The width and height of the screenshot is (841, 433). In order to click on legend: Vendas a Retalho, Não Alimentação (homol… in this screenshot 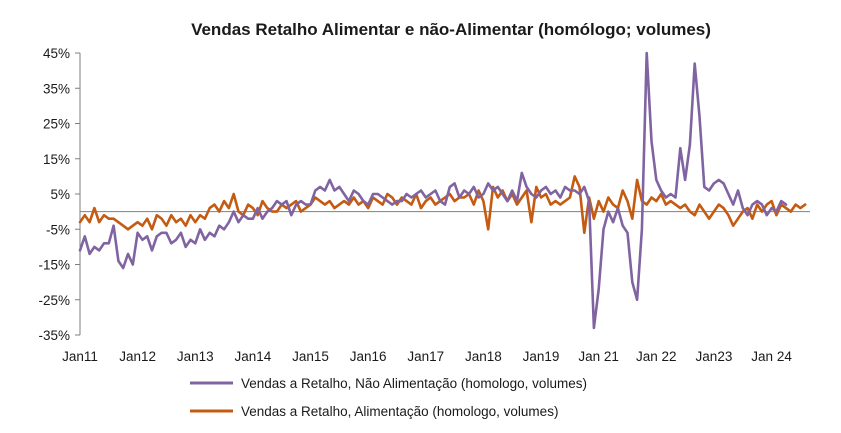, I will do `click(388, 397)`.